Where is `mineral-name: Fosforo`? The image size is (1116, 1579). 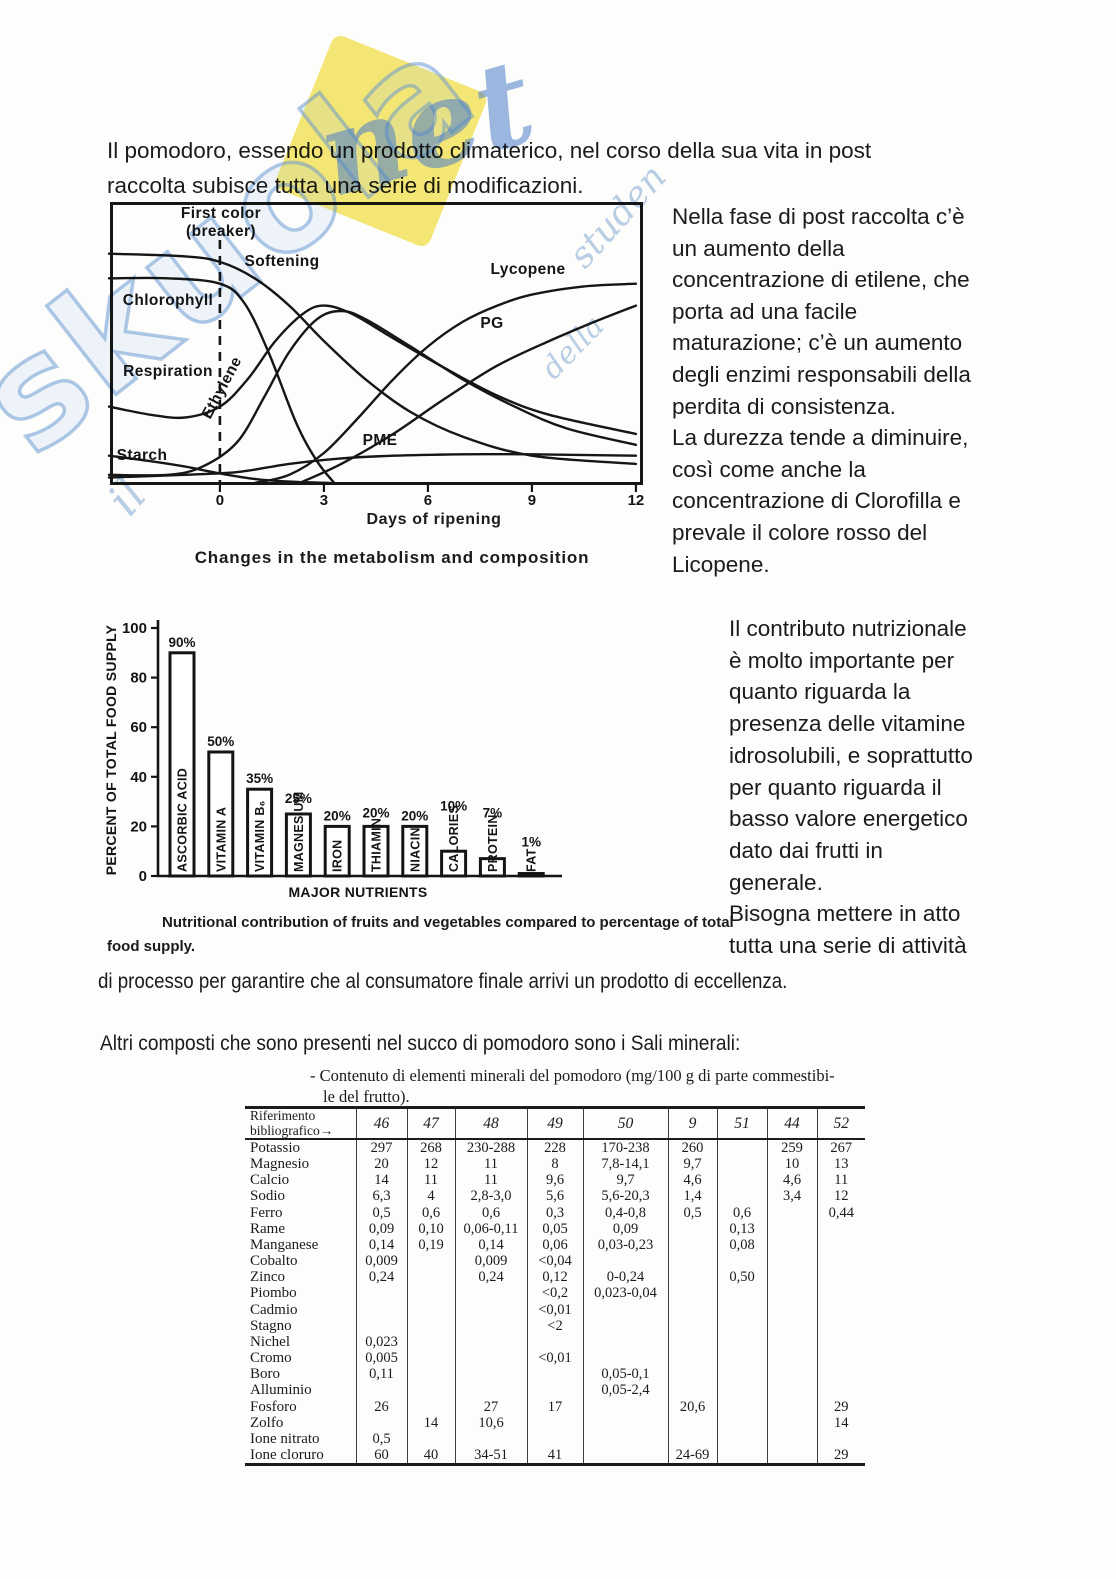 mineral-name: Fosforo is located at coordinates (273, 1406).